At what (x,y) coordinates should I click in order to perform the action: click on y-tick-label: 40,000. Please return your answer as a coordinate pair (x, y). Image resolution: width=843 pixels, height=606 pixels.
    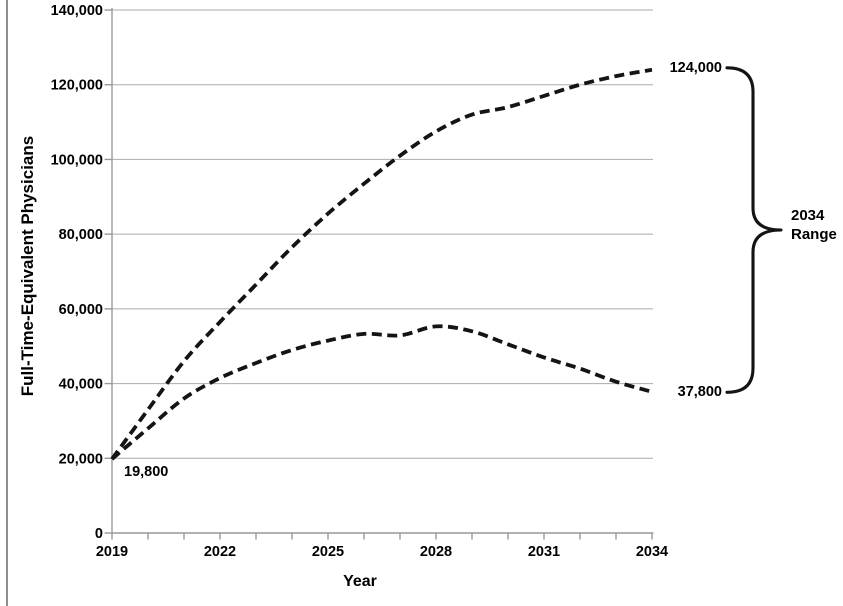
    Looking at the image, I should click on (81, 385).